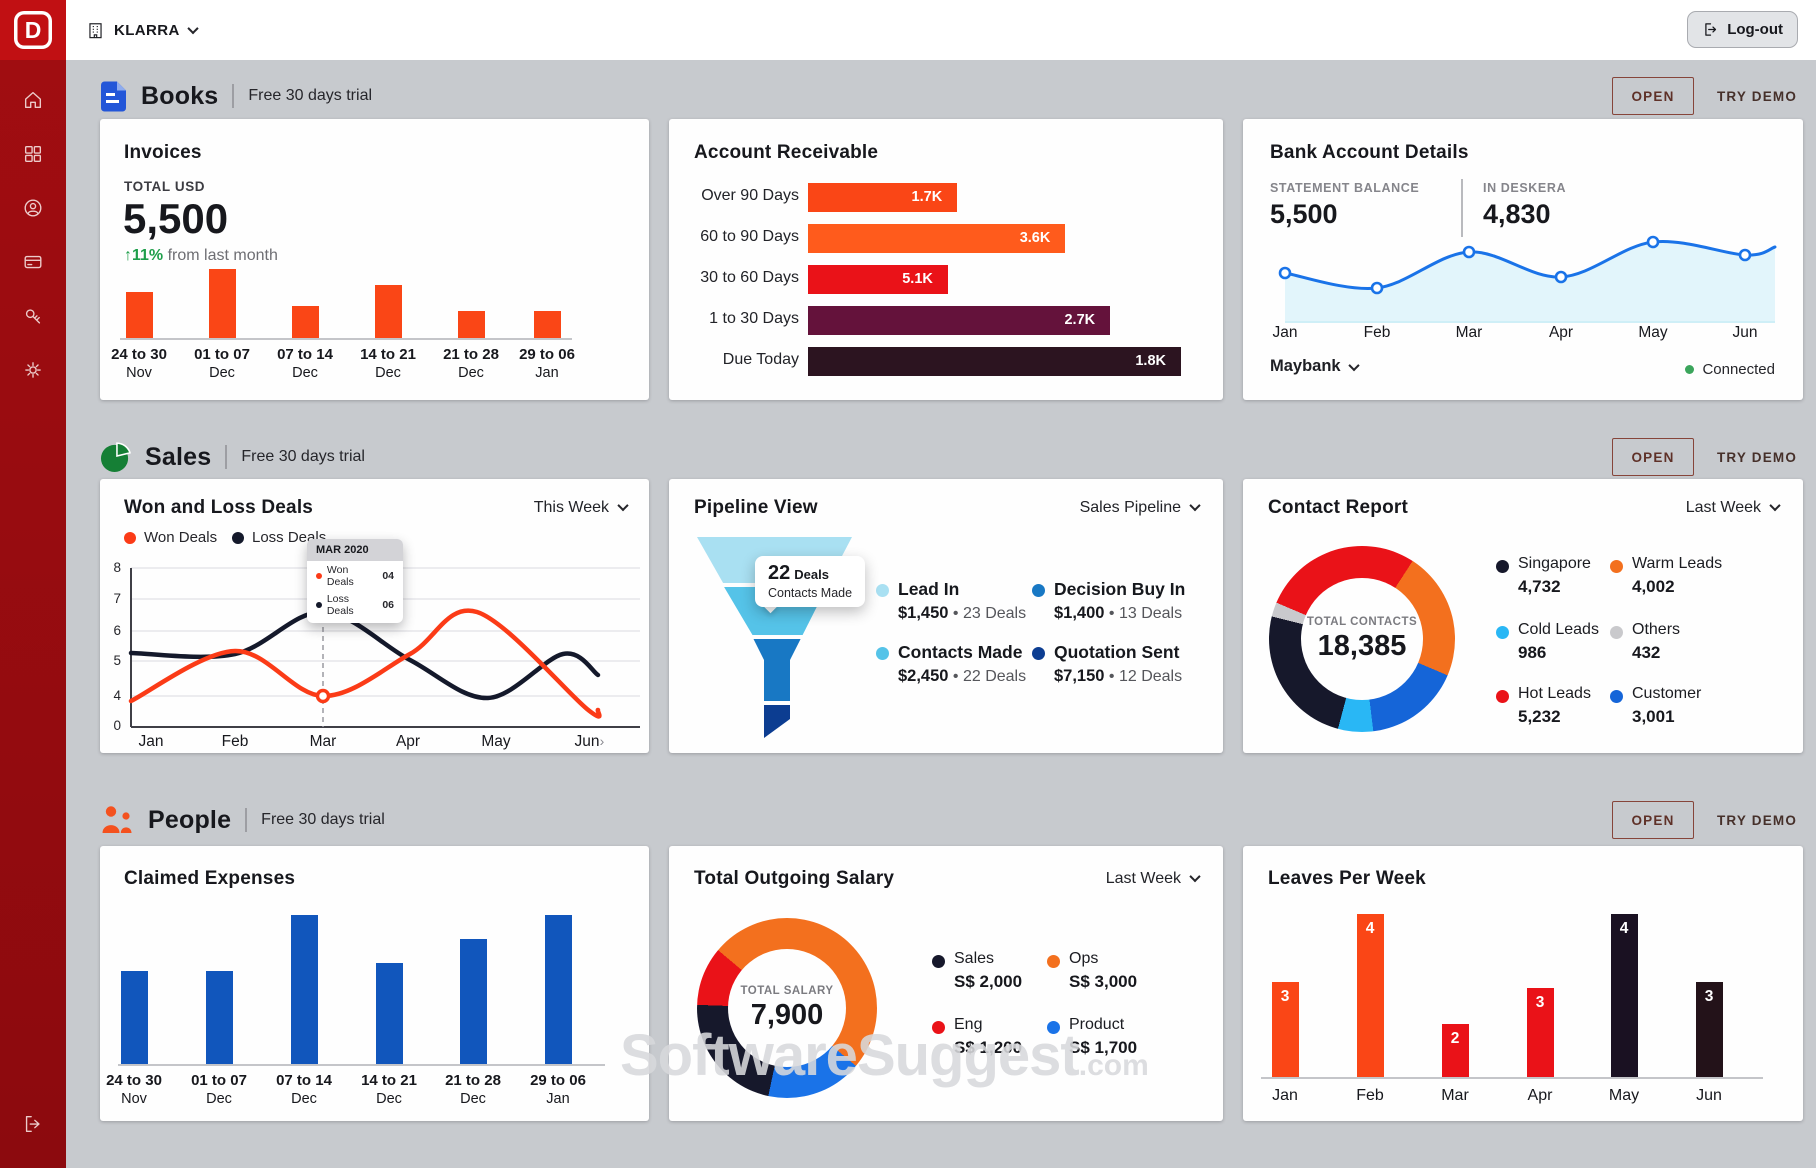 The image size is (1816, 1168). What do you see at coordinates (1742, 29) in the screenshot?
I see `logout-button: Log-out` at bounding box center [1742, 29].